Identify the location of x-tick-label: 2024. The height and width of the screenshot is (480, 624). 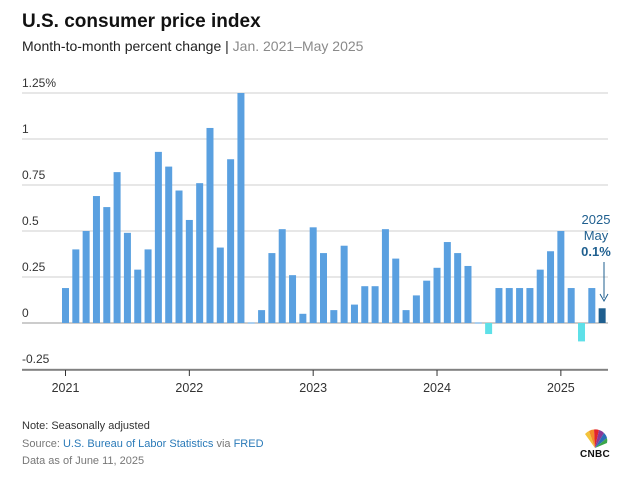
(437, 388).